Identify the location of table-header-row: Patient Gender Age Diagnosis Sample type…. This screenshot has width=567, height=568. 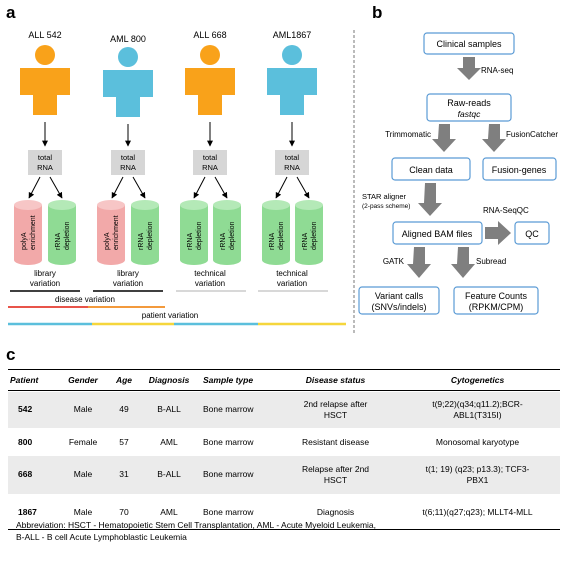
(284, 380).